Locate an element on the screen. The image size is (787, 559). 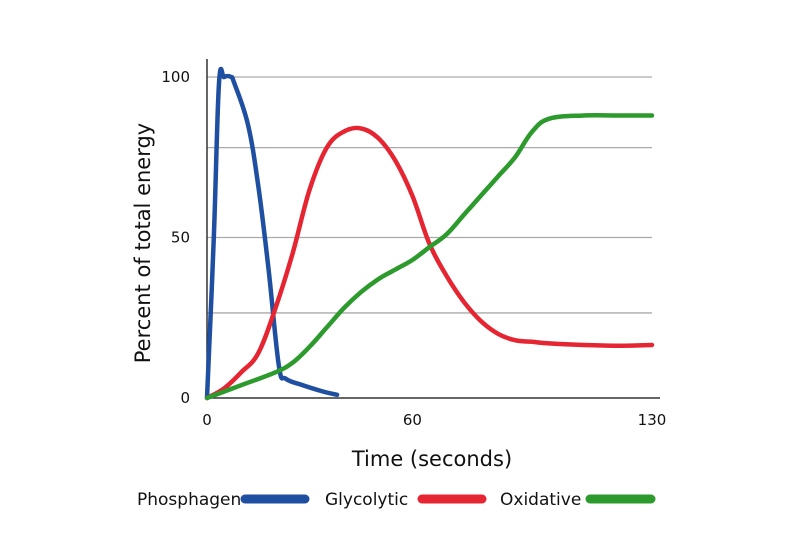
y-tick-label-0: 0 is located at coordinates (185, 398).